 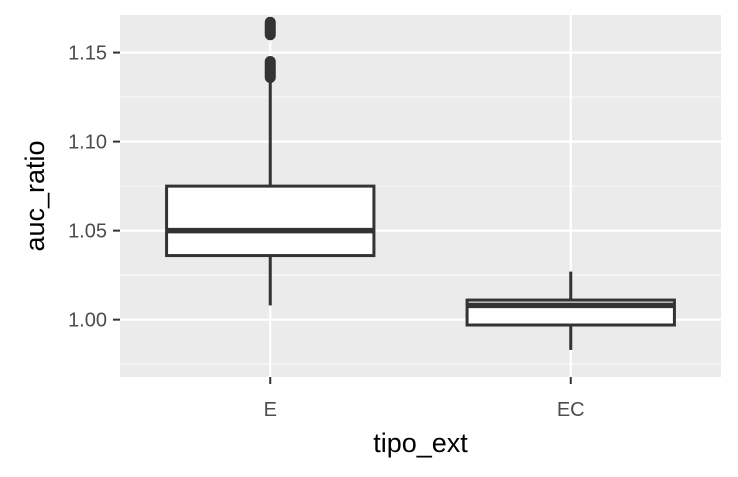 I want to click on x-tick-label: E, so click(x=270, y=410).